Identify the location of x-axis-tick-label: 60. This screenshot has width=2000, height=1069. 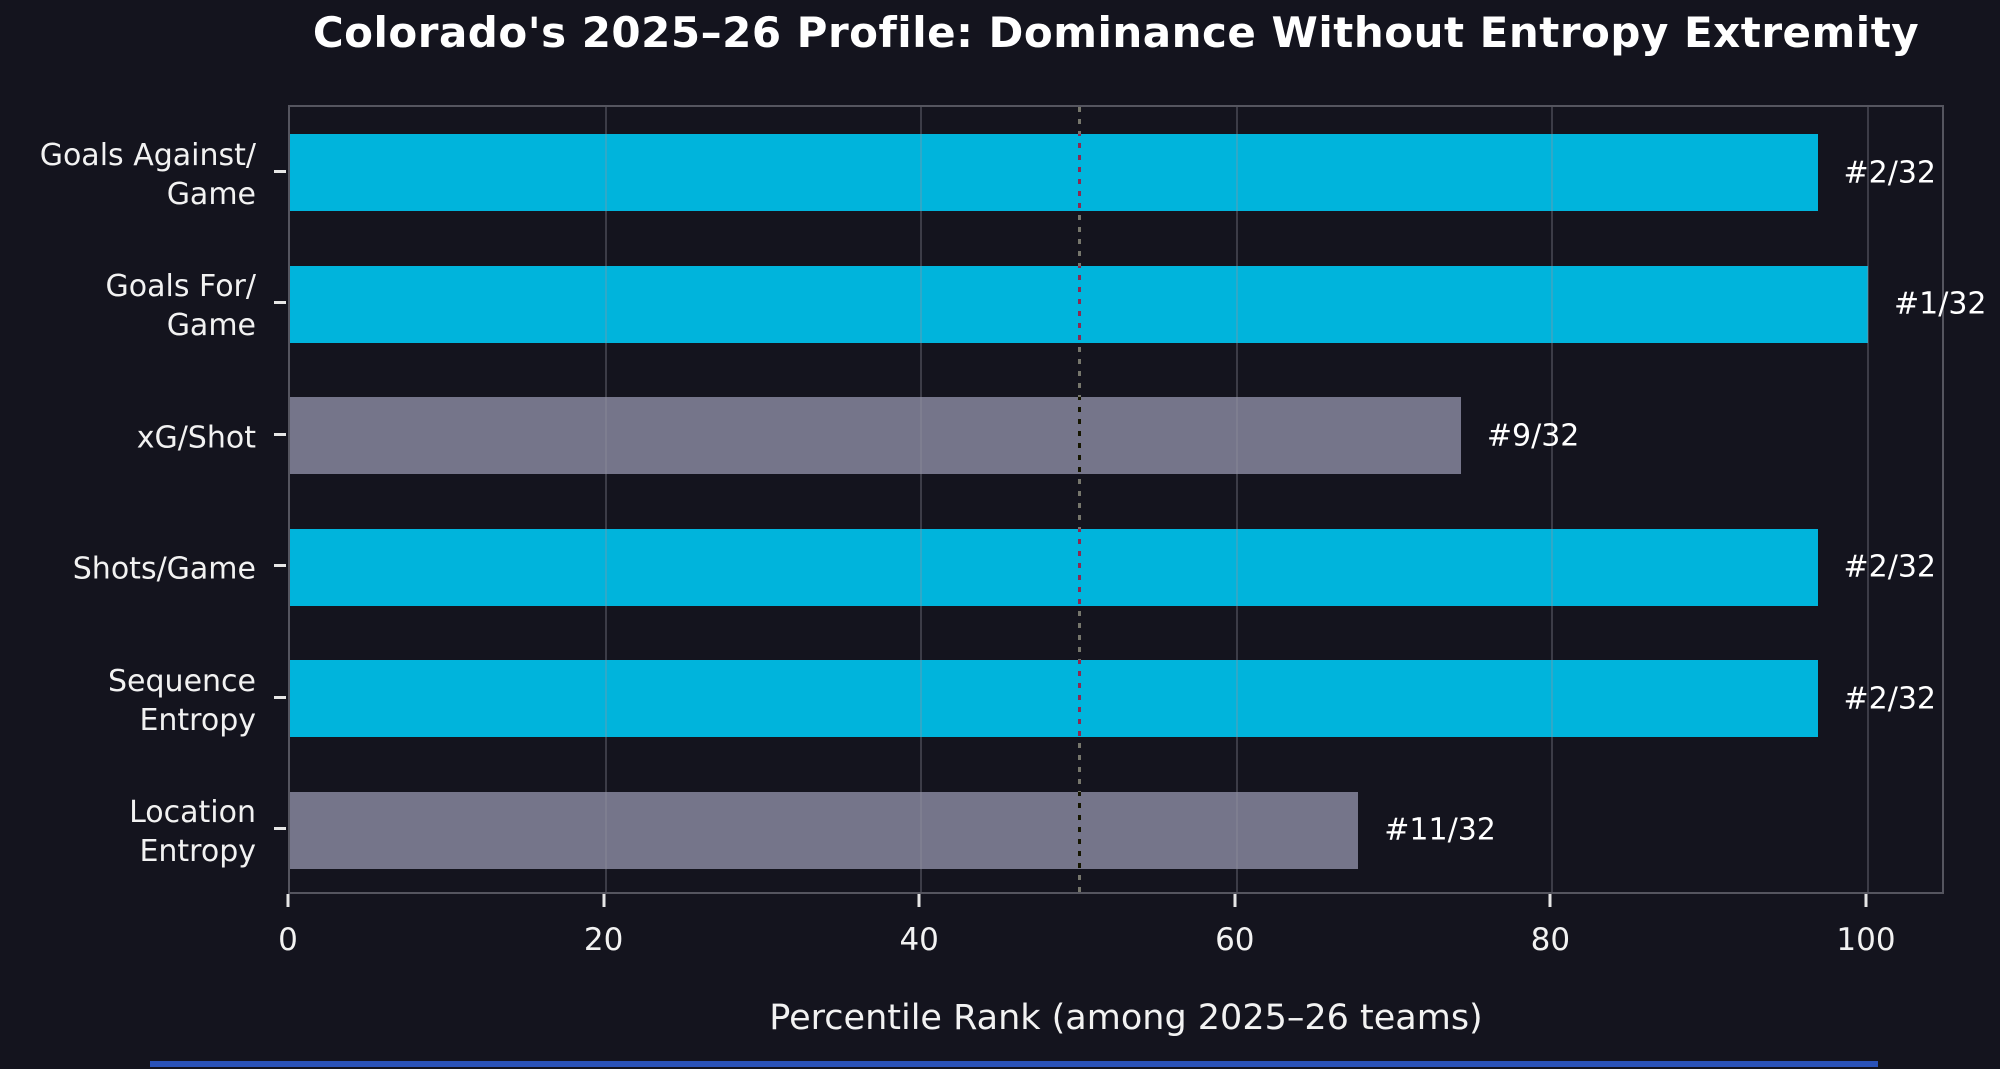
(1235, 940).